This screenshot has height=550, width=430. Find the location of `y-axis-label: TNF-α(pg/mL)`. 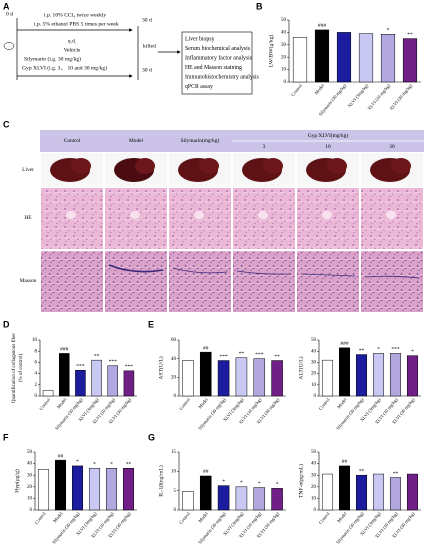

y-axis-label: TNF-α(pg/mL) is located at coordinates (300, 481).